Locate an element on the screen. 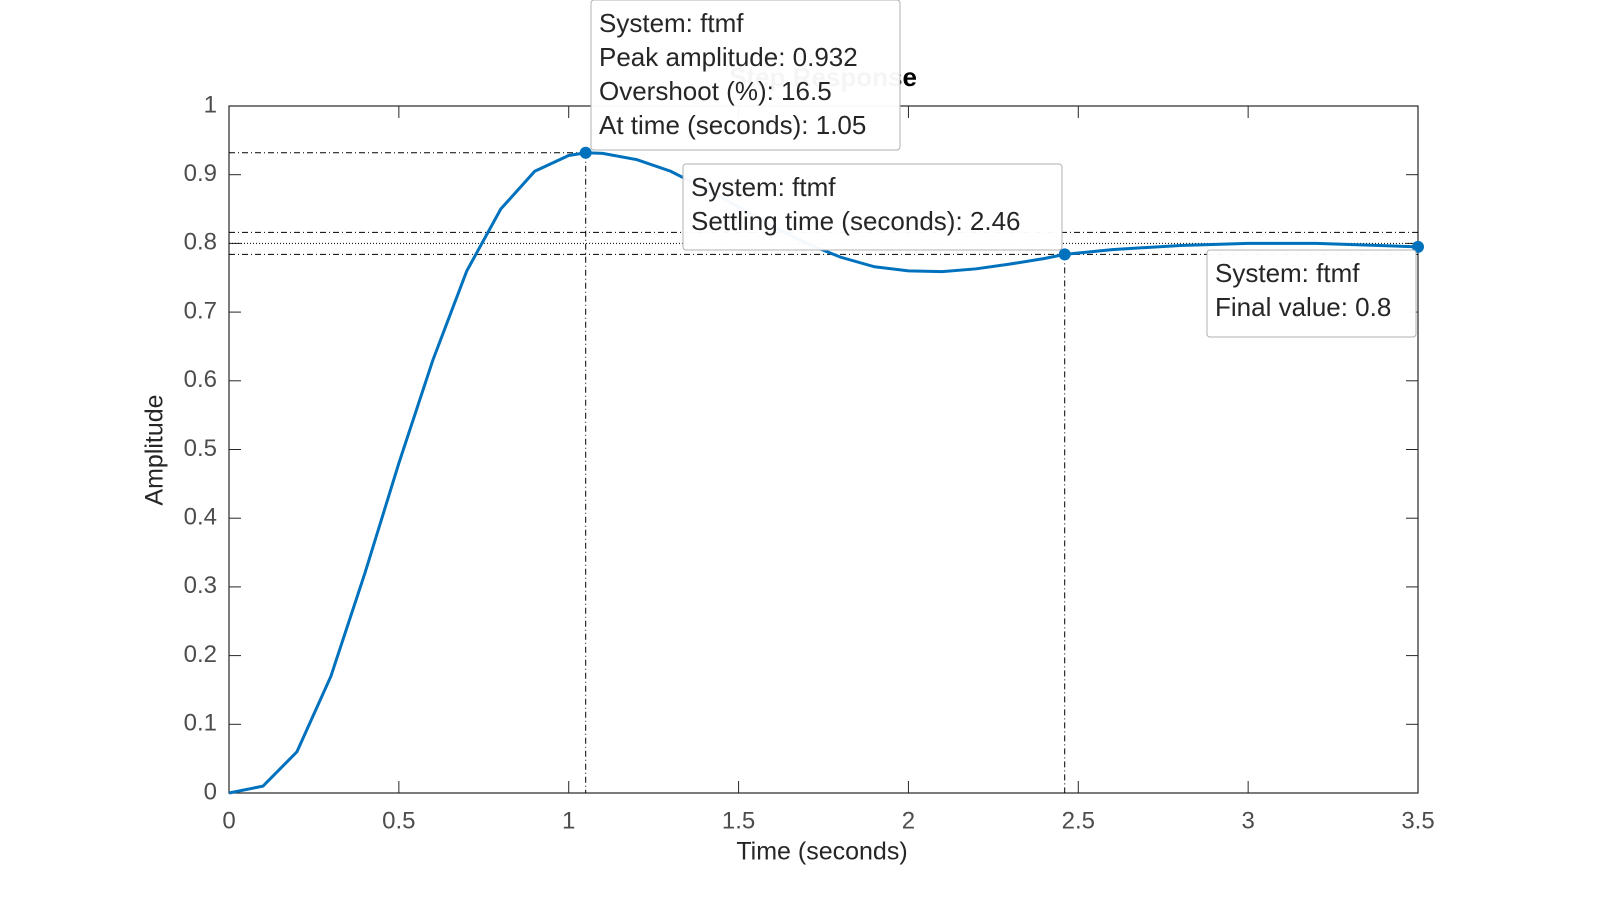 The width and height of the screenshot is (1613, 922). y-tick-label: 0.1 is located at coordinates (200, 723).